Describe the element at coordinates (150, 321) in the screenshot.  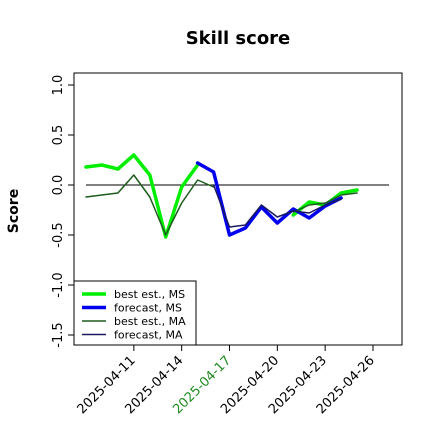
I see `legend-label: best est., MA` at that location.